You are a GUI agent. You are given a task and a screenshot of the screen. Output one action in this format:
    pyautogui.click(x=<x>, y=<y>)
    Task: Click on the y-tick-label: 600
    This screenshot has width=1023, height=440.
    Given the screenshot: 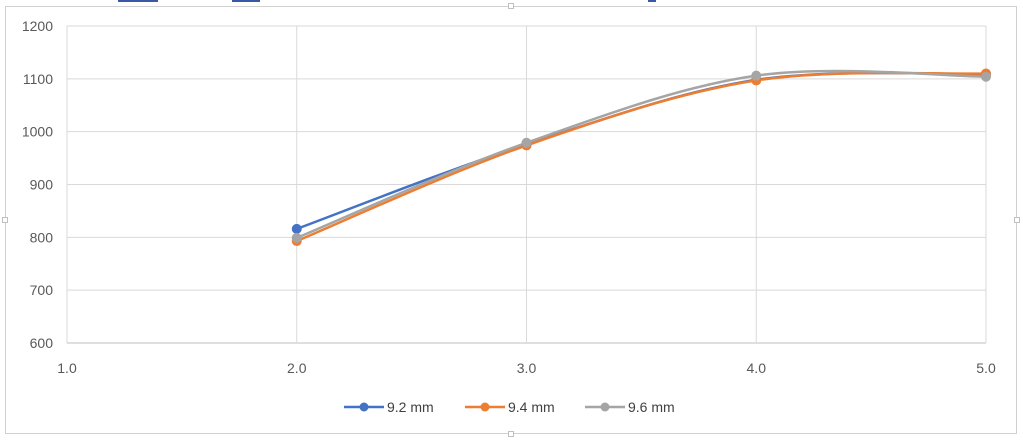 What is the action you would take?
    pyautogui.click(x=42, y=343)
    